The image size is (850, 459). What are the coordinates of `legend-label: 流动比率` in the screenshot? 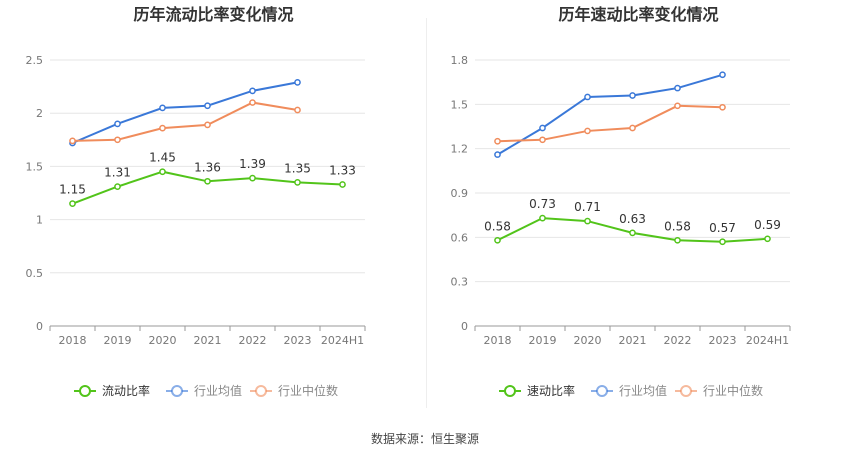 It's located at (126, 390).